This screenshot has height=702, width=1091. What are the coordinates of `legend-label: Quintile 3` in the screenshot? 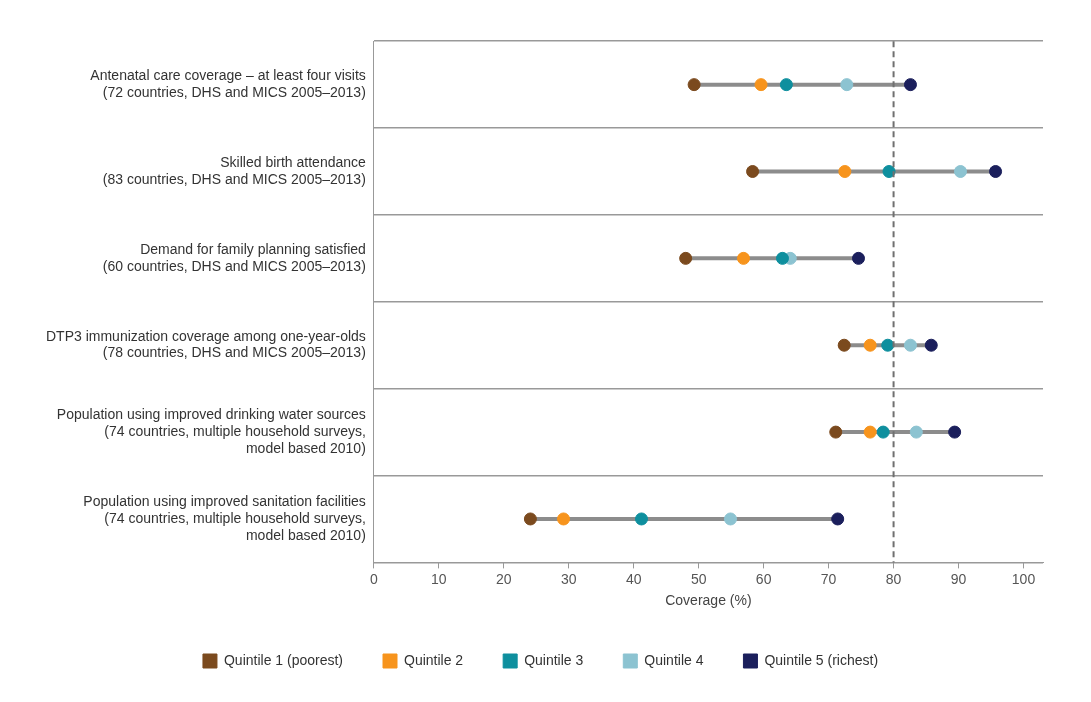 It's located at (554, 659).